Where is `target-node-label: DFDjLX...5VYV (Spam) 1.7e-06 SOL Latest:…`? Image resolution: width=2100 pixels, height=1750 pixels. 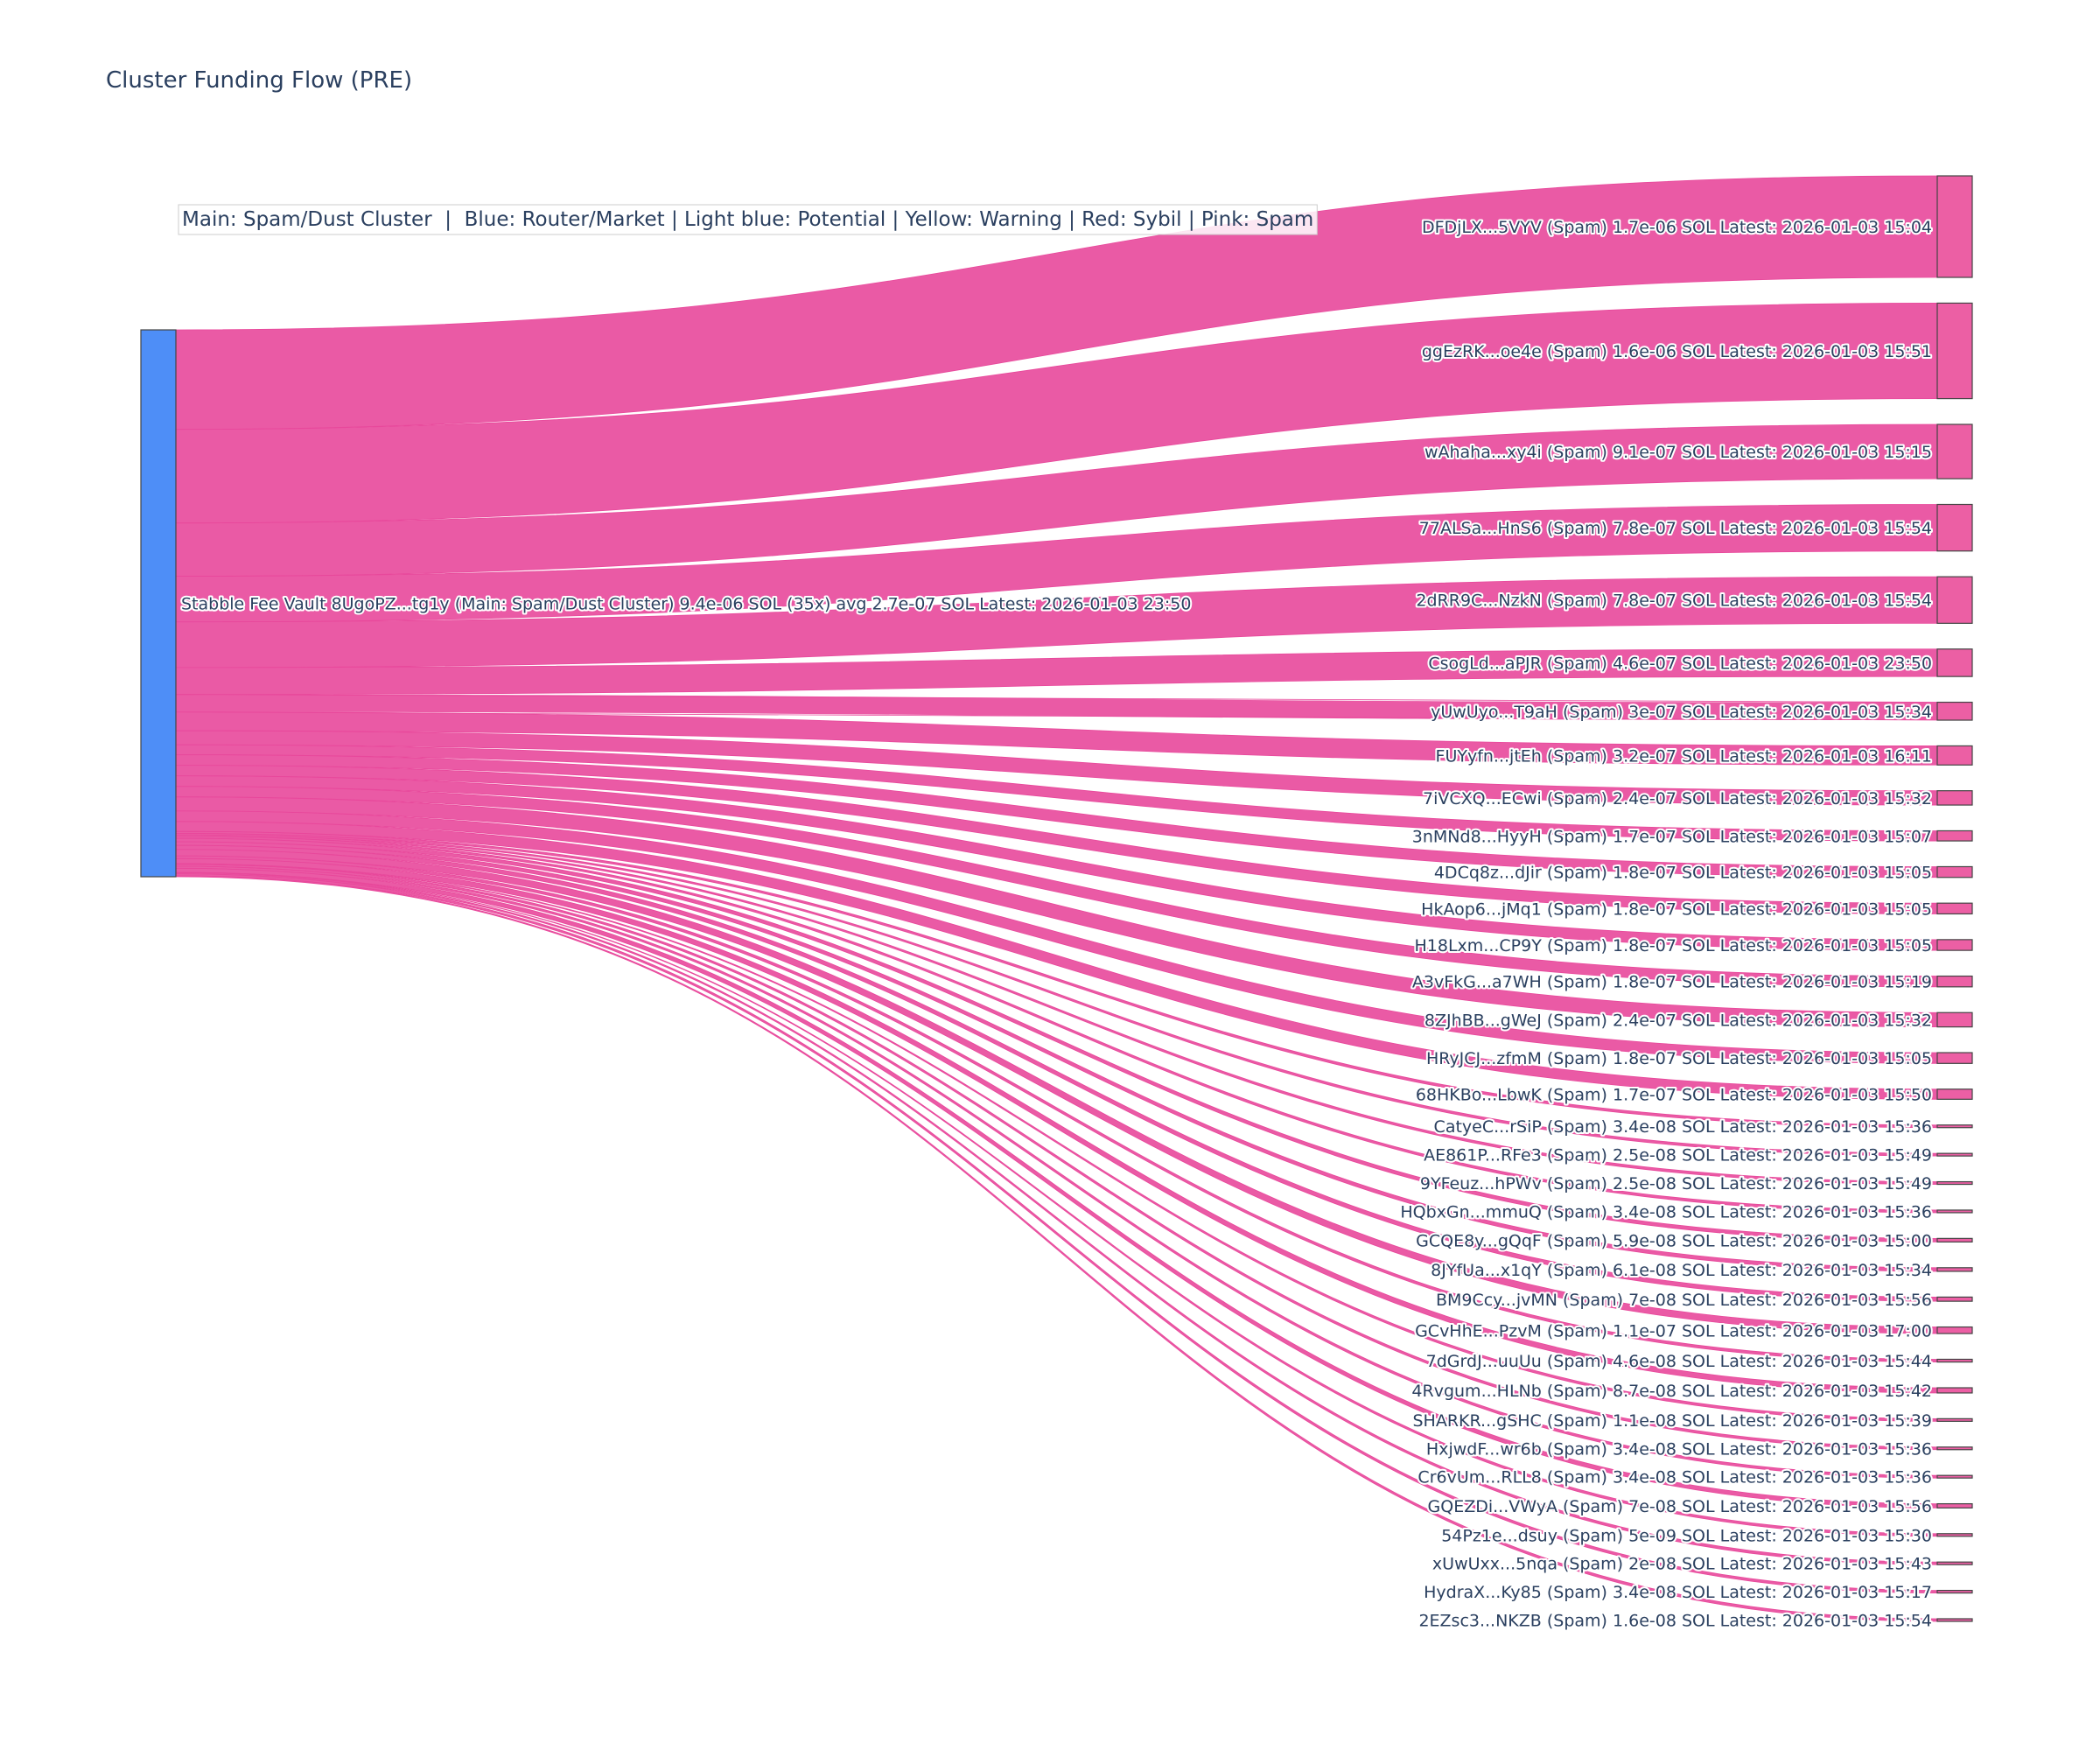
target-node-label: DFDjLX...5VYV (Spam) 1.7e-06 SOL Latest:… is located at coordinates (1677, 227).